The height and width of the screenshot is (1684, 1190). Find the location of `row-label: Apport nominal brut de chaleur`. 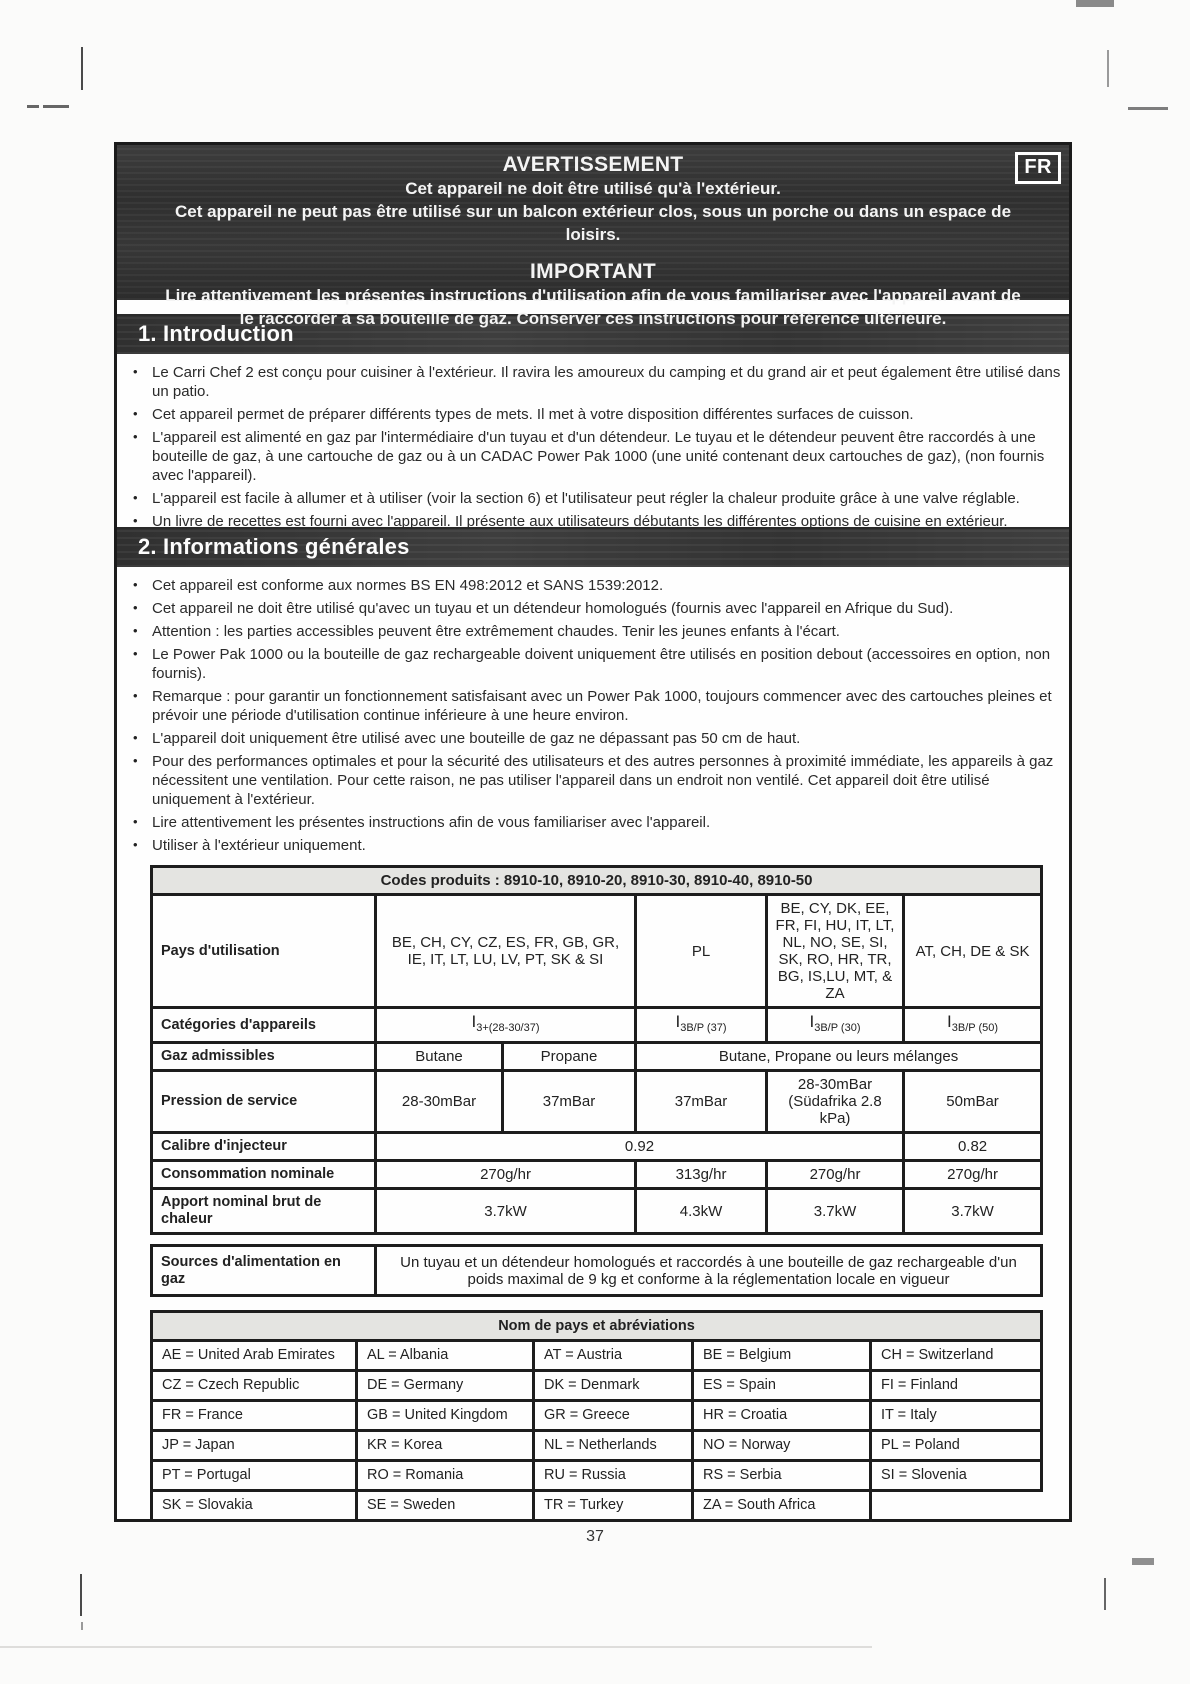

row-label: Apport nominal brut de chaleur is located at coordinates (263, 1211).